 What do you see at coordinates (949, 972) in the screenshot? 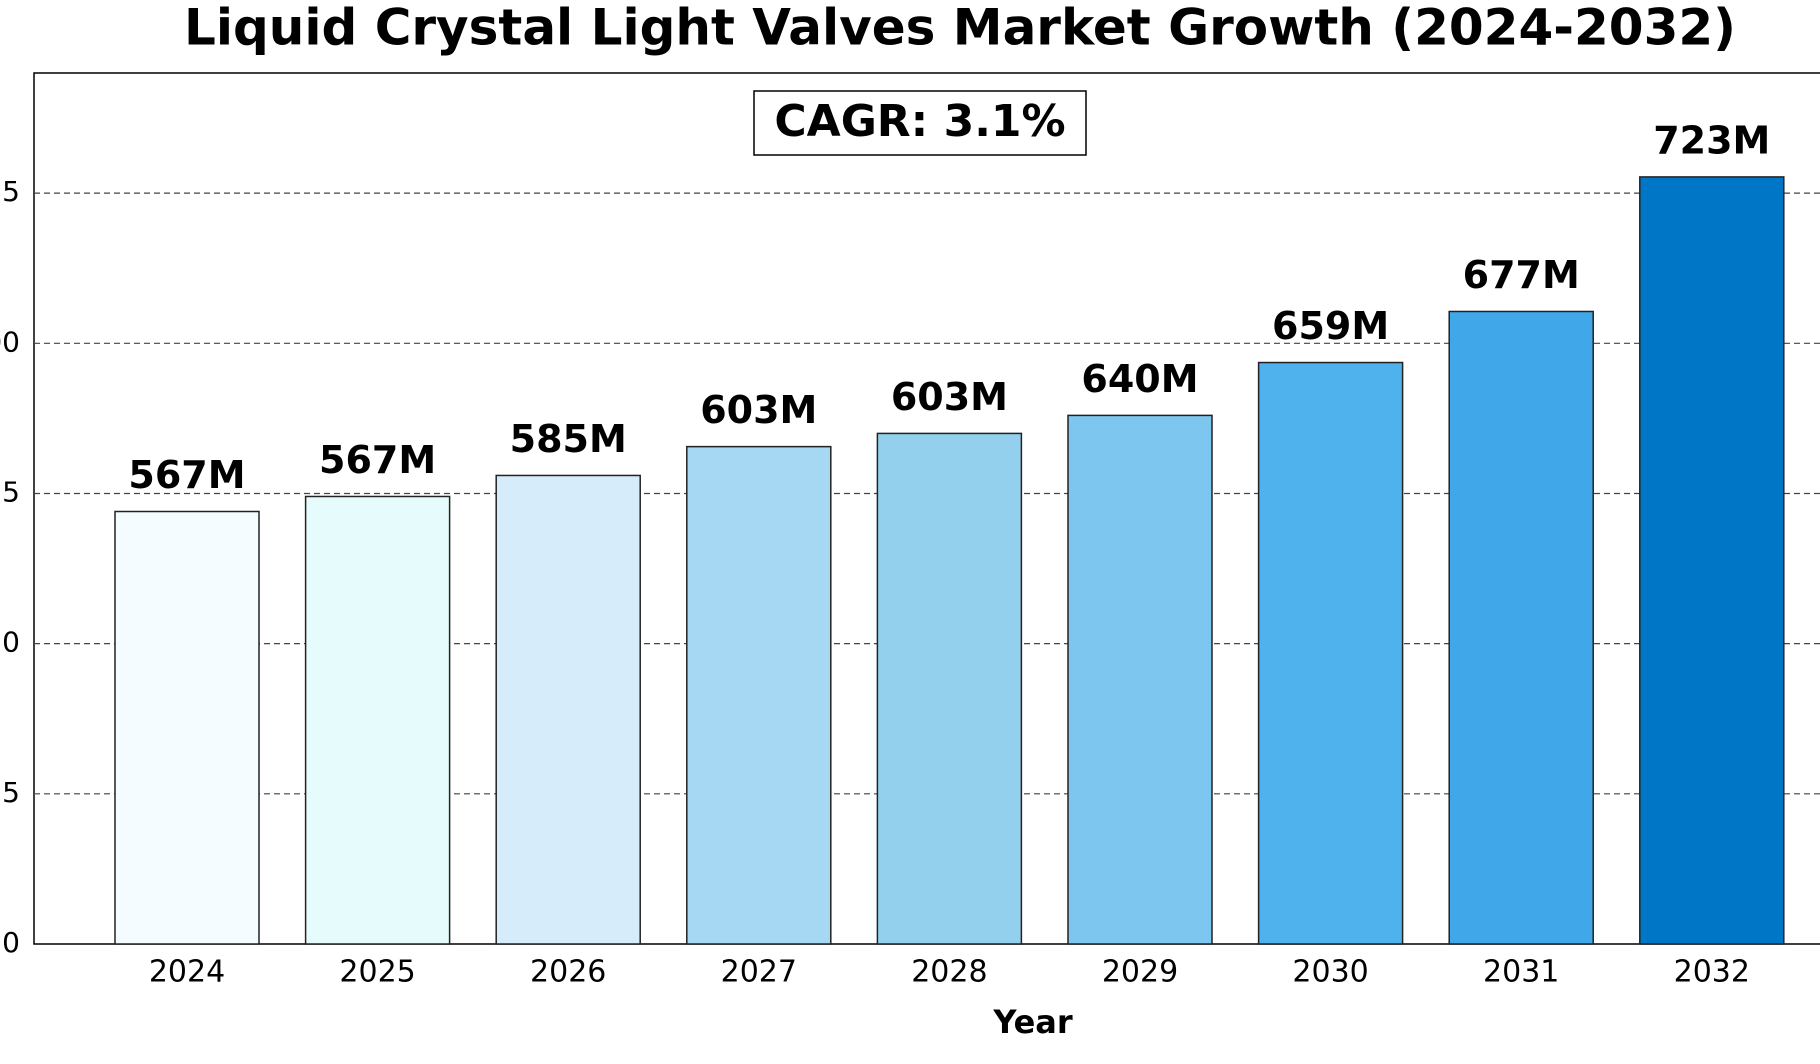
I see `x-tick-label: 2028` at bounding box center [949, 972].